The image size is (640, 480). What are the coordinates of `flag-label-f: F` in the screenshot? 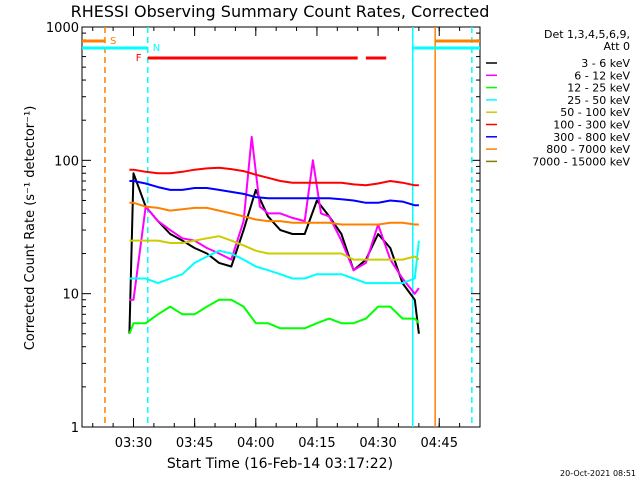 It's located at (139, 58).